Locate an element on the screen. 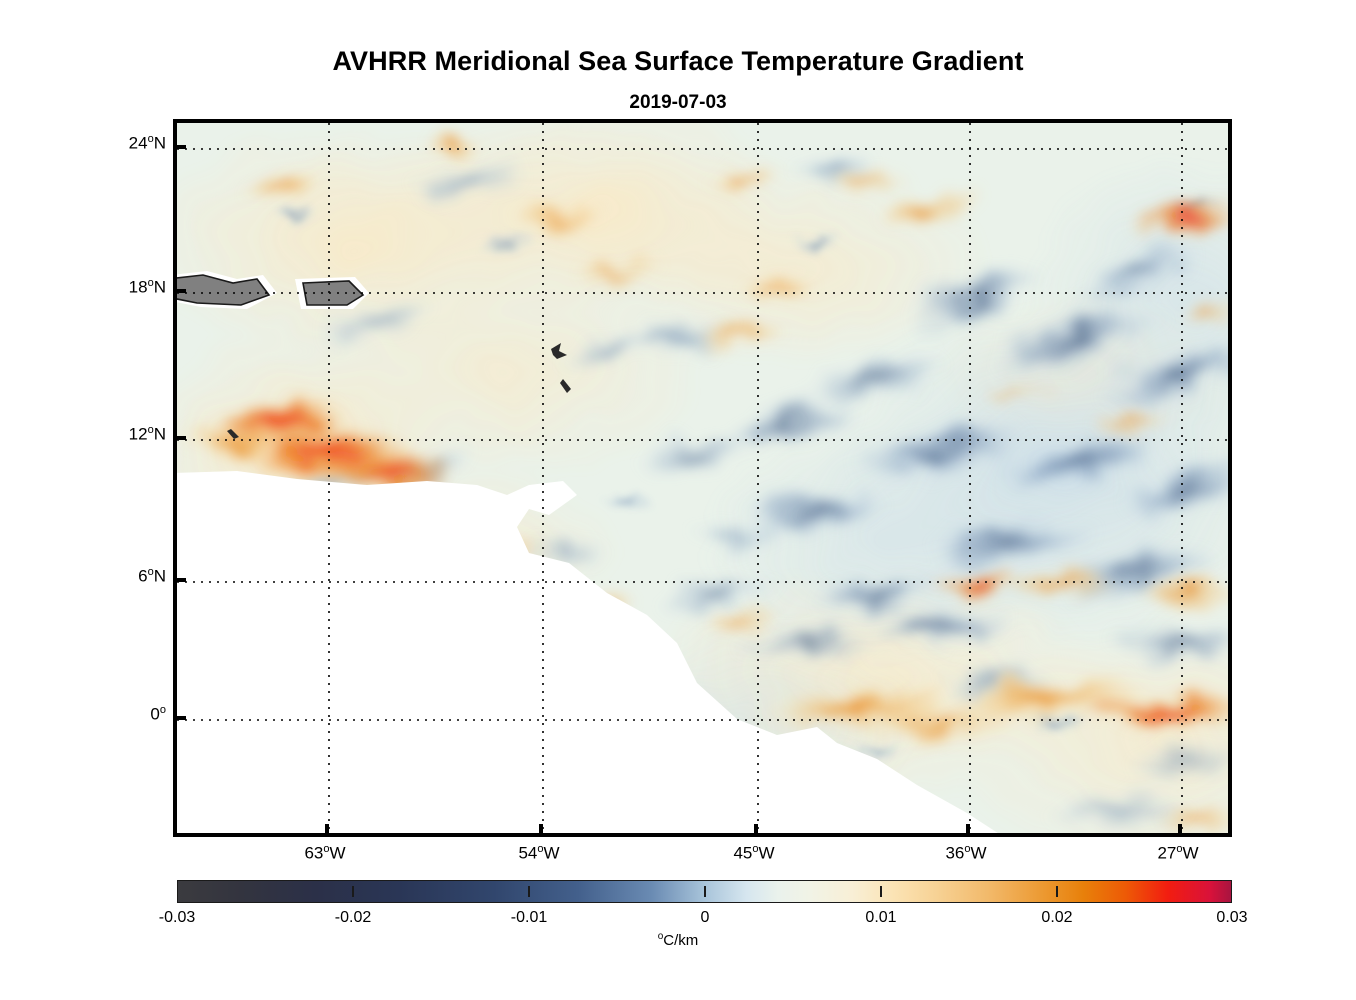 This screenshot has width=1356, height=1000. x-axis-label-36w: 36oW is located at coordinates (966, 853).